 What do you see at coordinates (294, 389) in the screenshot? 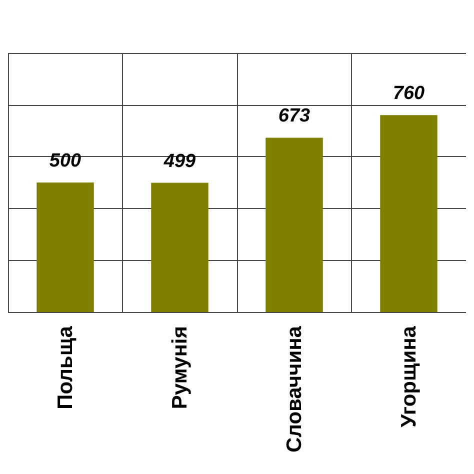
I see `x-tick-label: Словаччина` at bounding box center [294, 389].